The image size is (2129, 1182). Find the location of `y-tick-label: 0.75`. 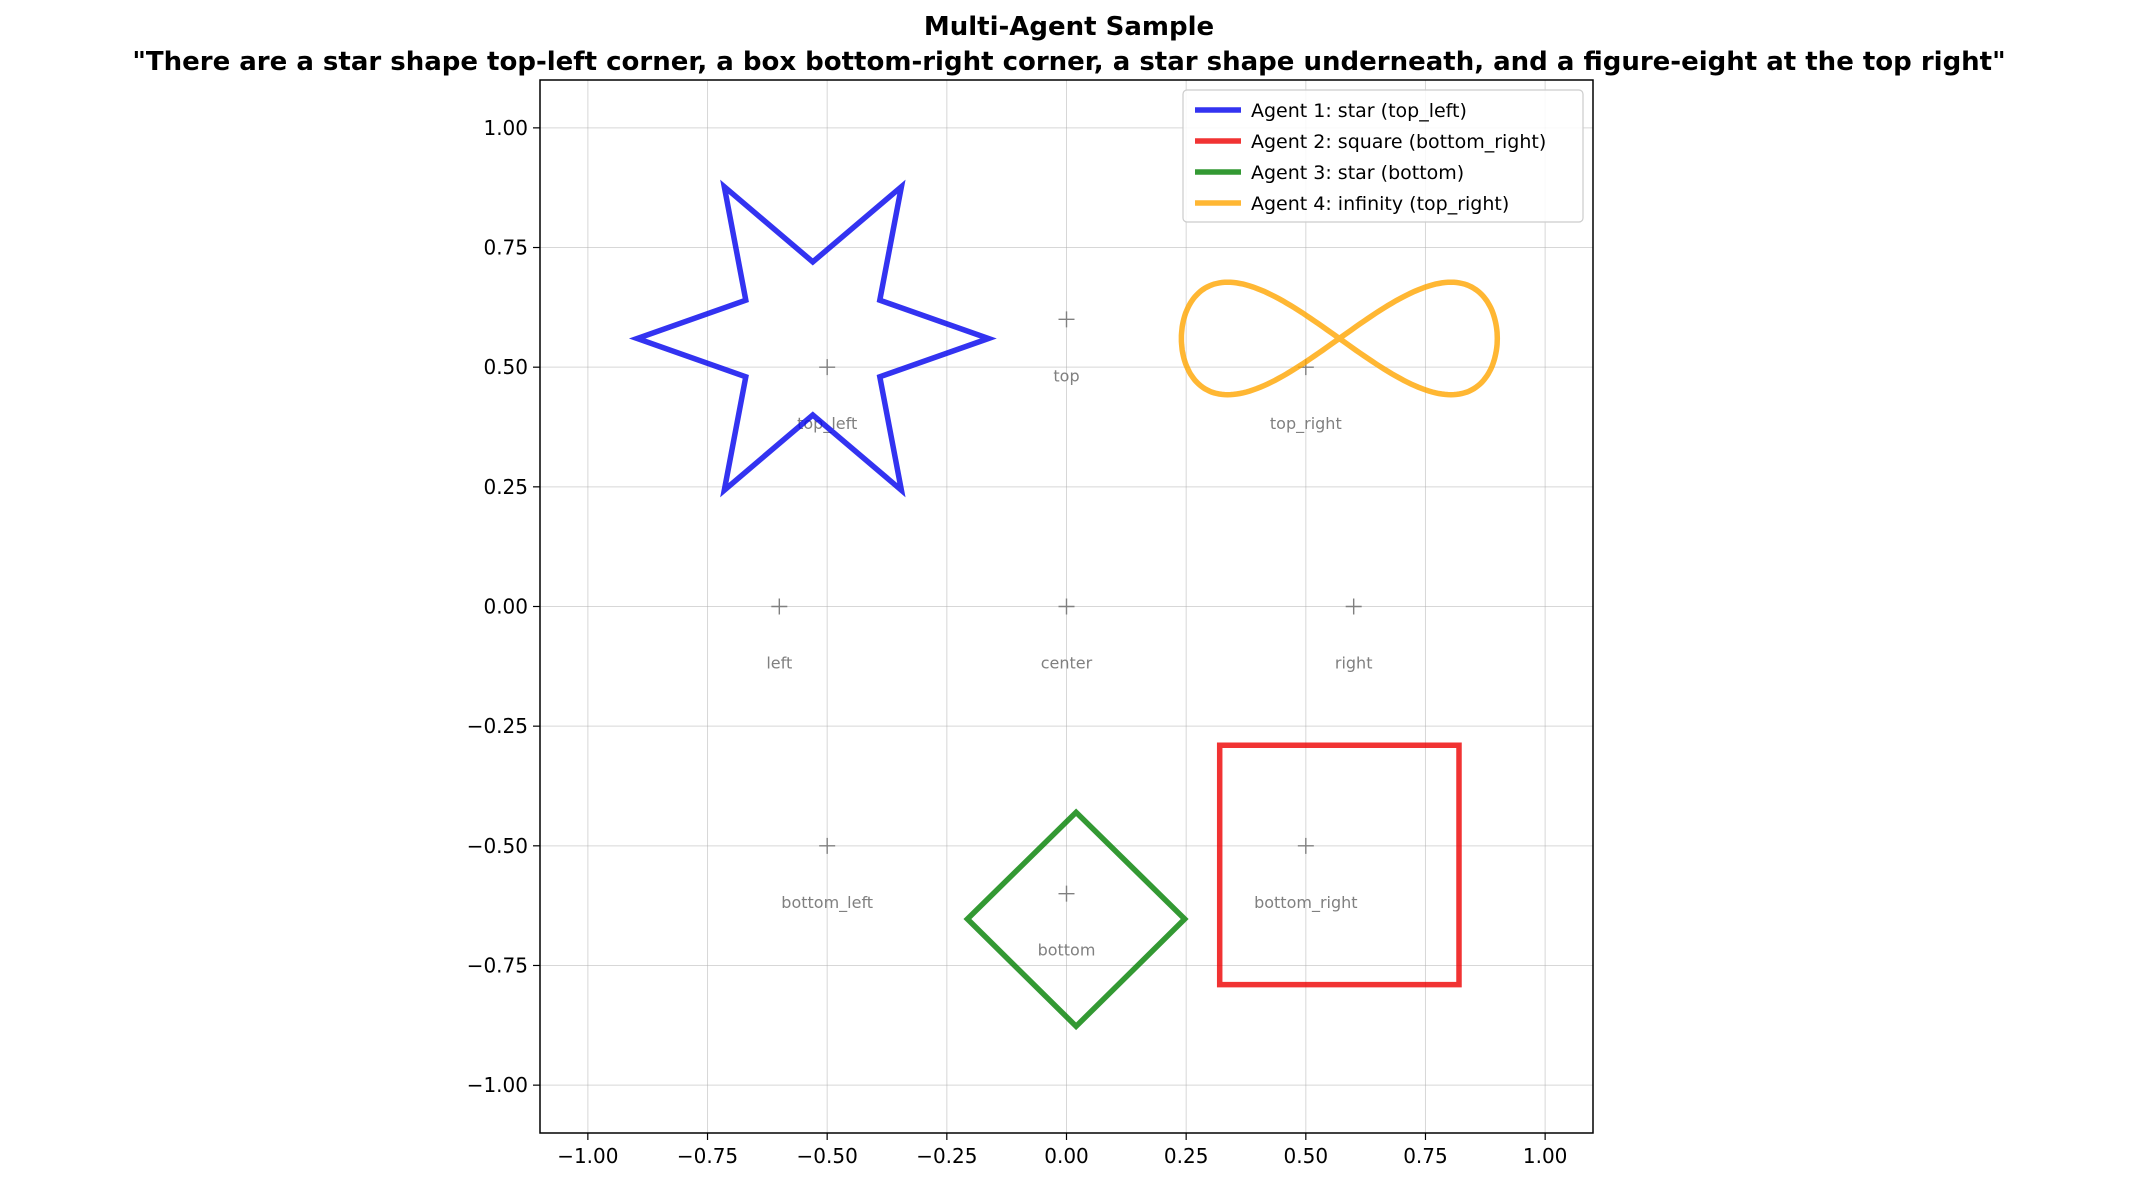

y-tick-label: 0.75 is located at coordinates (505, 248).